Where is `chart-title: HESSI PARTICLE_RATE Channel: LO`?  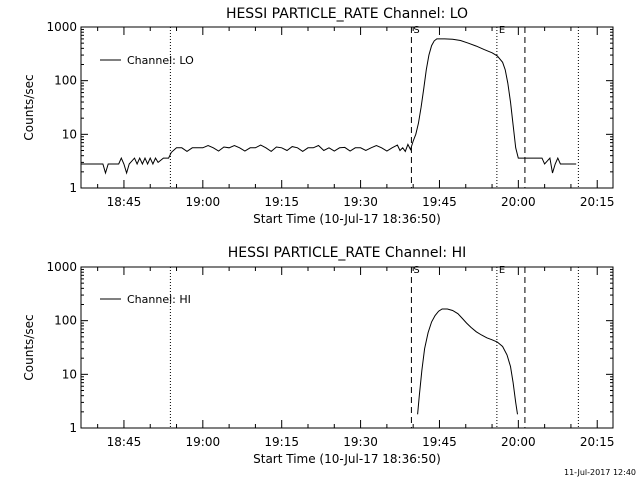
chart-title: HESSI PARTICLE_RATE Channel: LO is located at coordinates (347, 14).